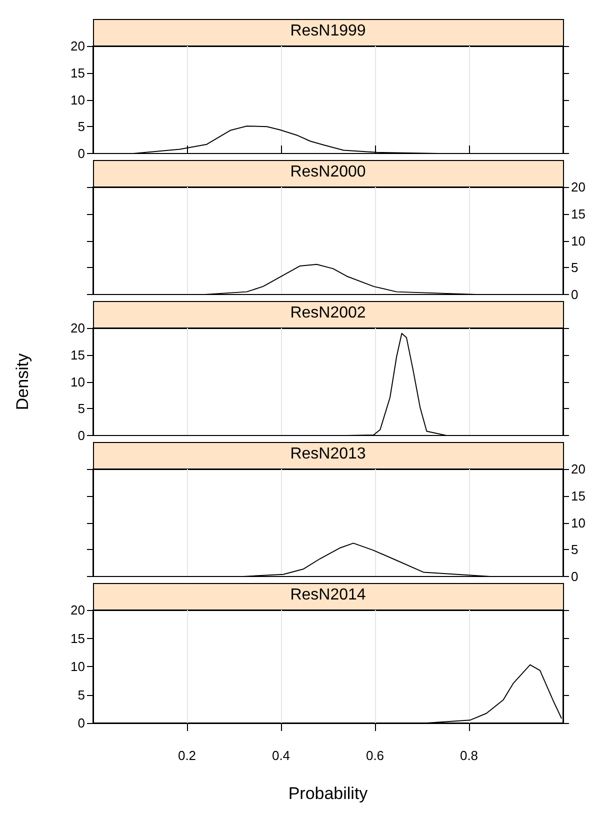 This screenshot has height=816, width=605. What do you see at coordinates (187, 755) in the screenshot?
I see `x-tick-label: 0.2` at bounding box center [187, 755].